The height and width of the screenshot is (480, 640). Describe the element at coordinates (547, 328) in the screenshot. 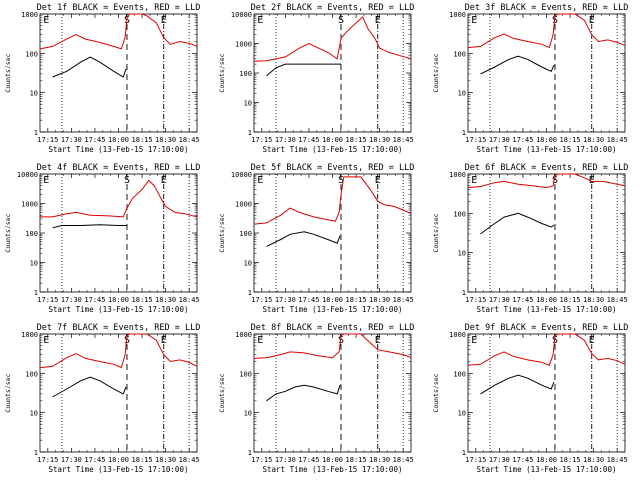

I see `chart-title: Det 9f BLACK = Events, RED = LLD` at that location.